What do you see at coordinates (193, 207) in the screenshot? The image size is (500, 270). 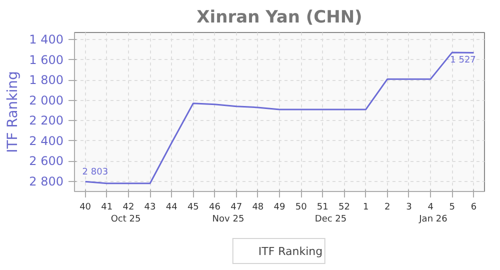 I see `x-tick-label: 45` at bounding box center [193, 207].